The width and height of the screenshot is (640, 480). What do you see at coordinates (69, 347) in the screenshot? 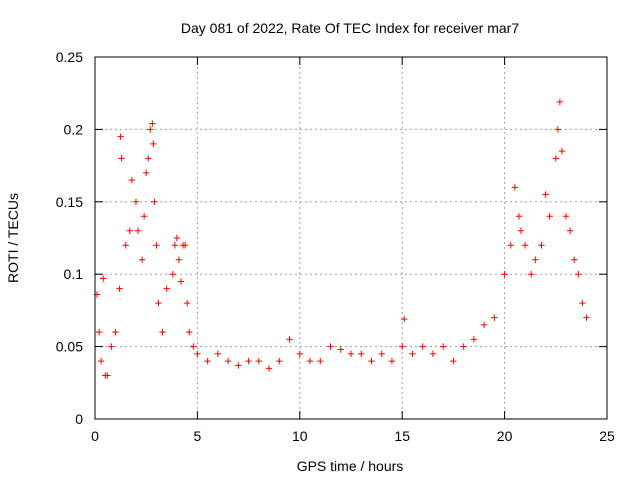
I see `y-tick-label: 0.05` at bounding box center [69, 347].